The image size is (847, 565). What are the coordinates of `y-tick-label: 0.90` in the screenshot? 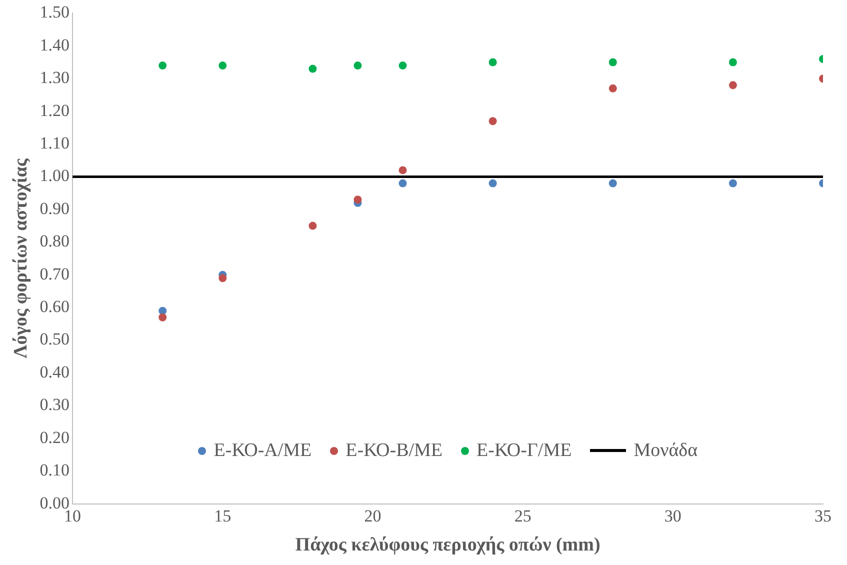 It's located at (55, 208).